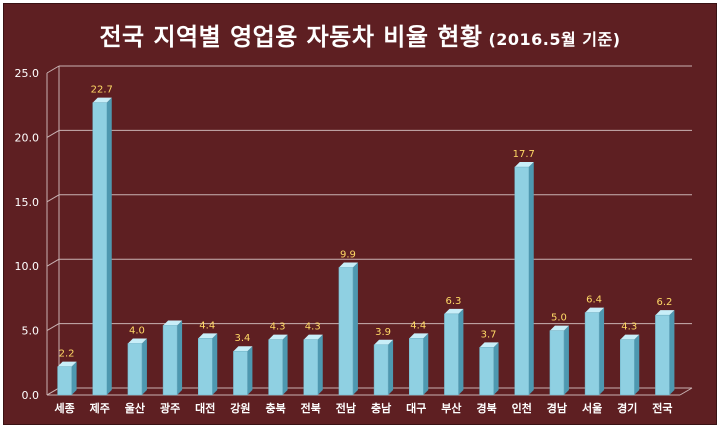  What do you see at coordinates (554, 39) in the screenshot?
I see `chart-subtitle: (2016.5월 기준)` at bounding box center [554, 39].